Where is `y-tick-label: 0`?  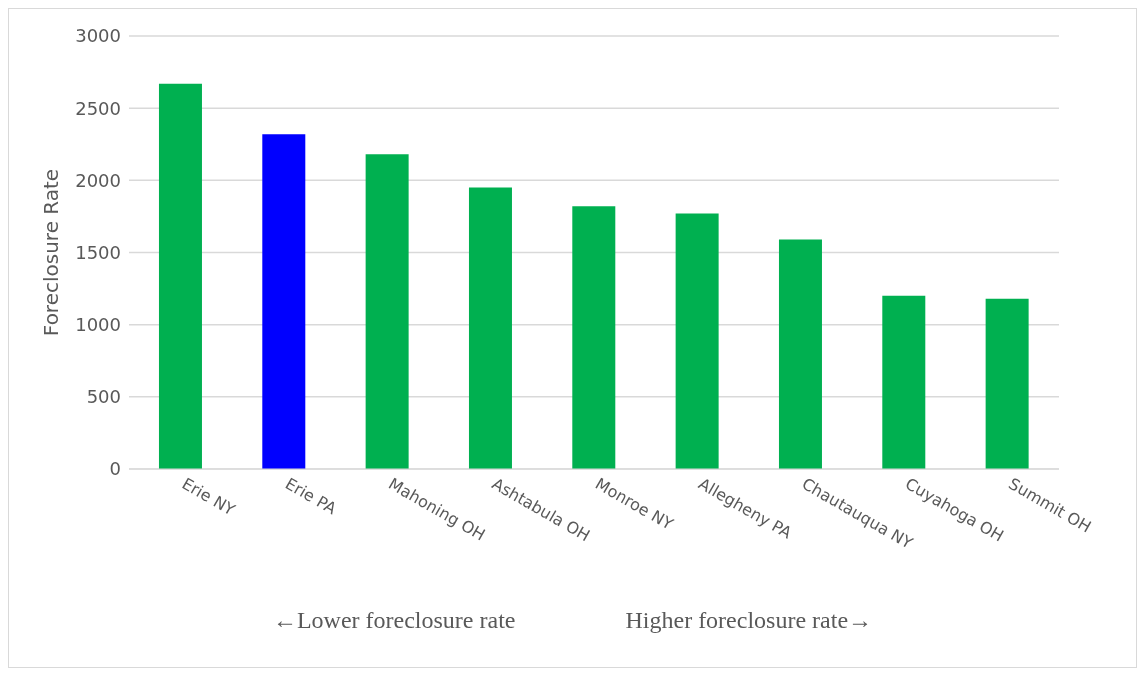 y-tick-label: 0 is located at coordinates (115, 469).